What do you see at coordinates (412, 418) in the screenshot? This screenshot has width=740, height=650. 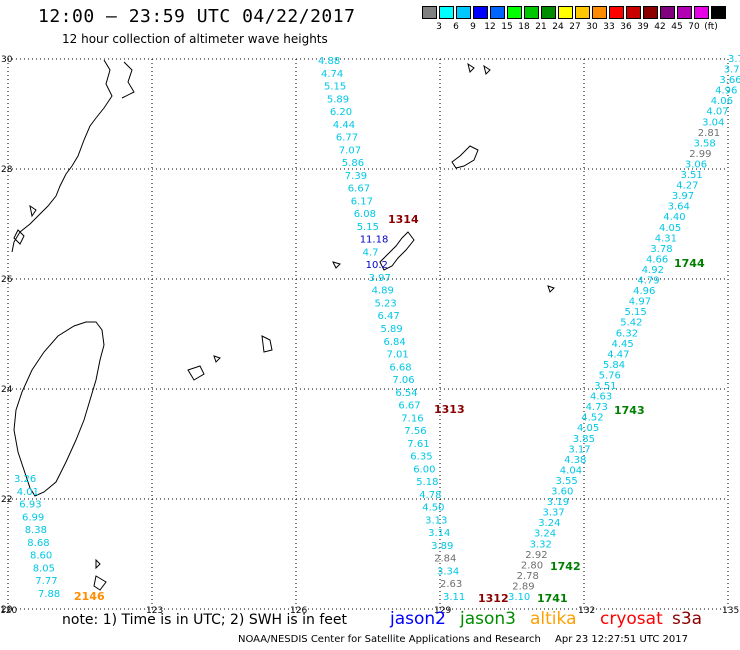 I see `wave-height-value: 7.16` at bounding box center [412, 418].